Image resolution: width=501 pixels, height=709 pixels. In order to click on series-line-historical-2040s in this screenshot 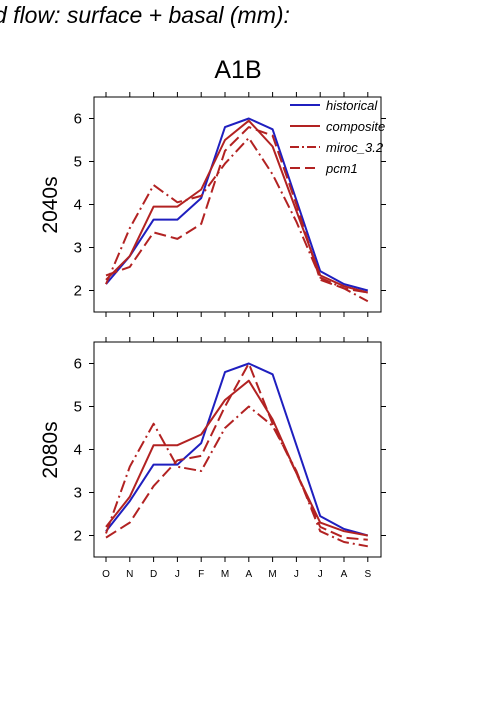, I will do `click(237, 204)`.